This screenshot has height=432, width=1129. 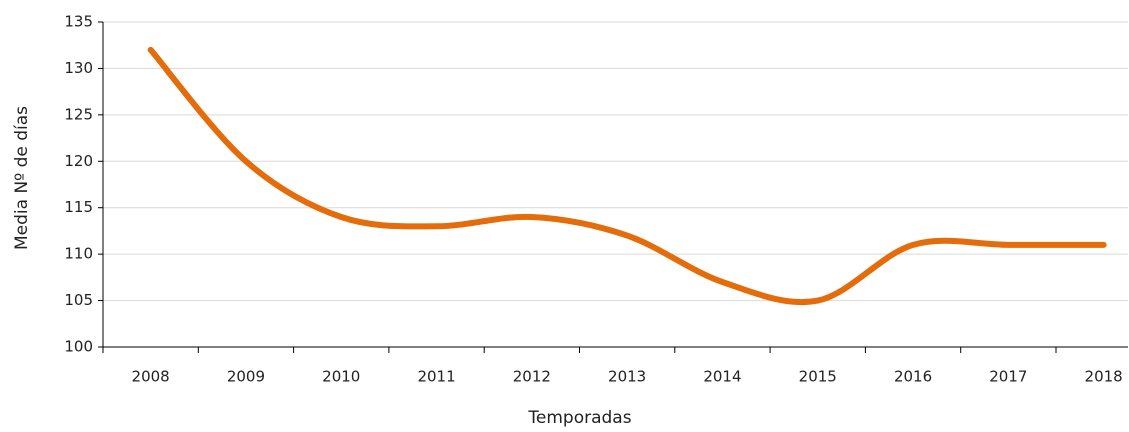 I want to click on x-tick-label: 2009, so click(x=246, y=377).